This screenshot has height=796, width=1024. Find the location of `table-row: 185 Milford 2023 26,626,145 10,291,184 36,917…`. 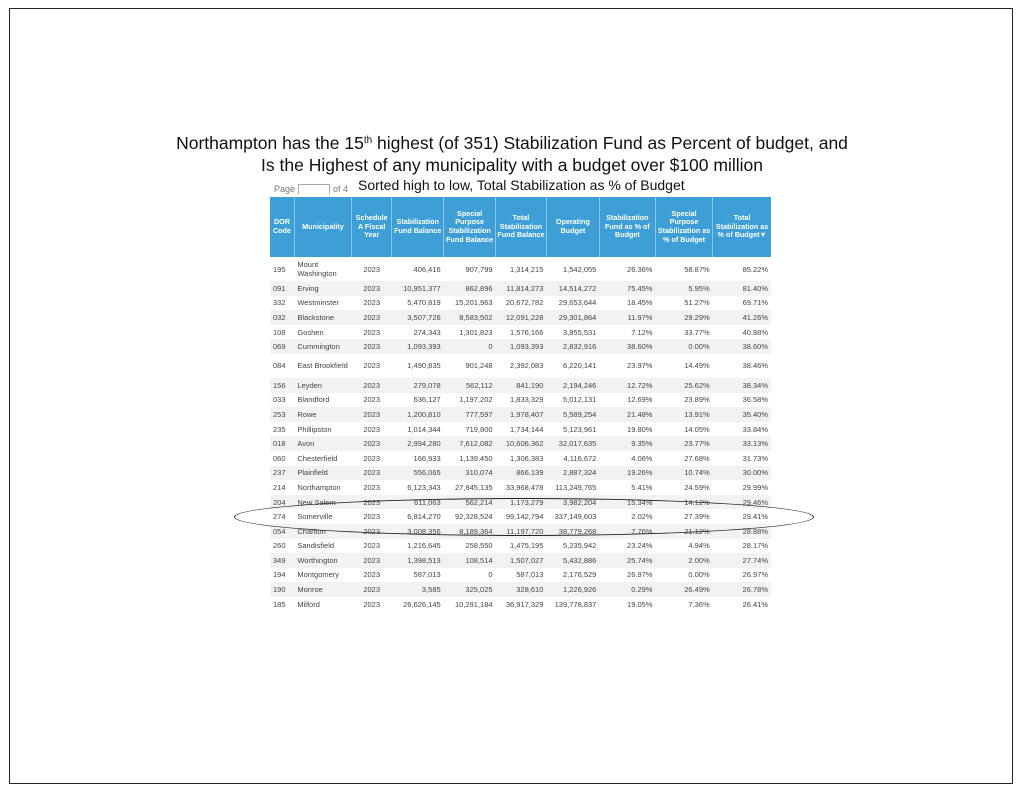

table-row: 185 Milford 2023 26,626,145 10,291,184 36,917… is located at coordinates (520, 604).